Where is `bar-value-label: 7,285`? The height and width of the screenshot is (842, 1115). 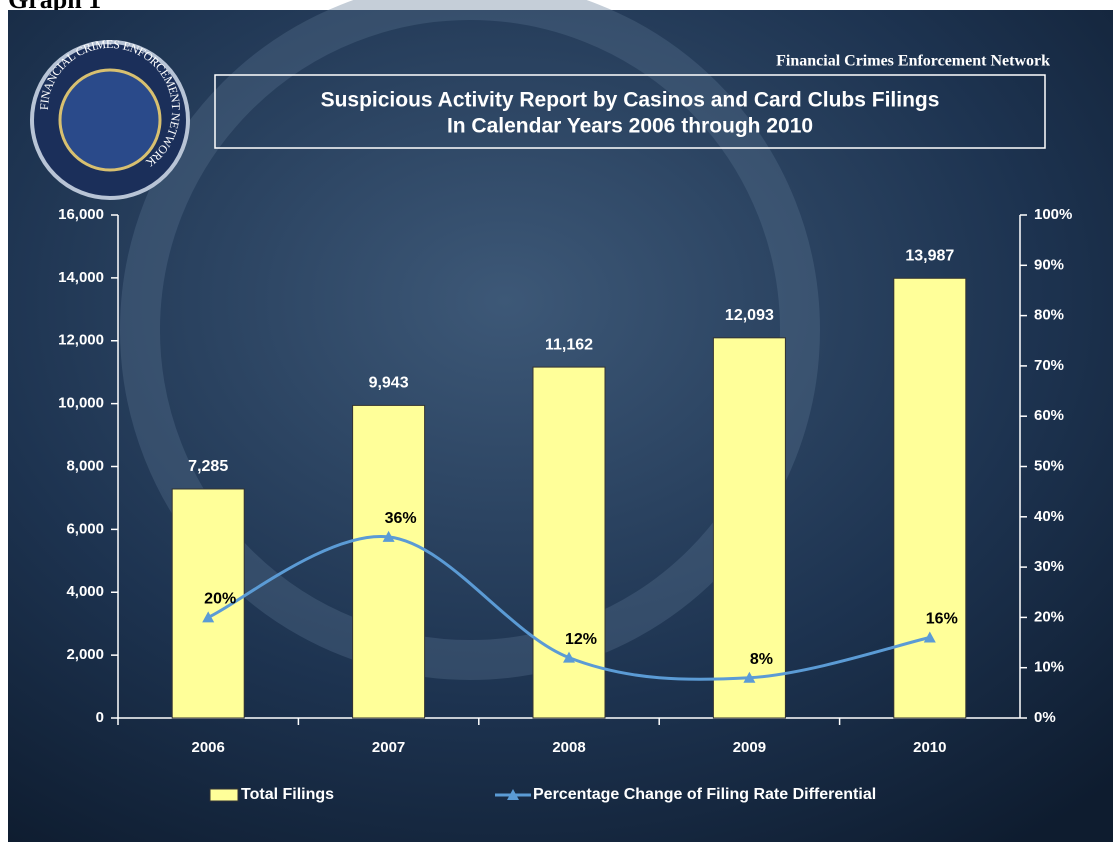
bar-value-label: 7,285 is located at coordinates (208, 466).